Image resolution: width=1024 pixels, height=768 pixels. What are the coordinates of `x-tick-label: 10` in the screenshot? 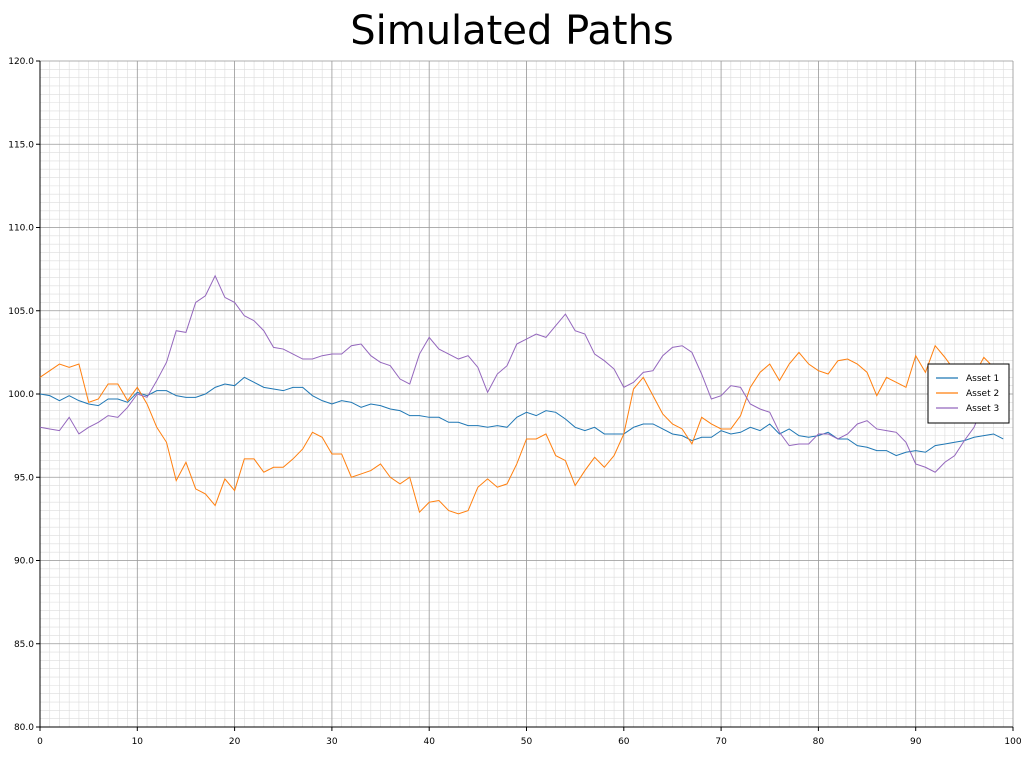 It's located at (138, 742).